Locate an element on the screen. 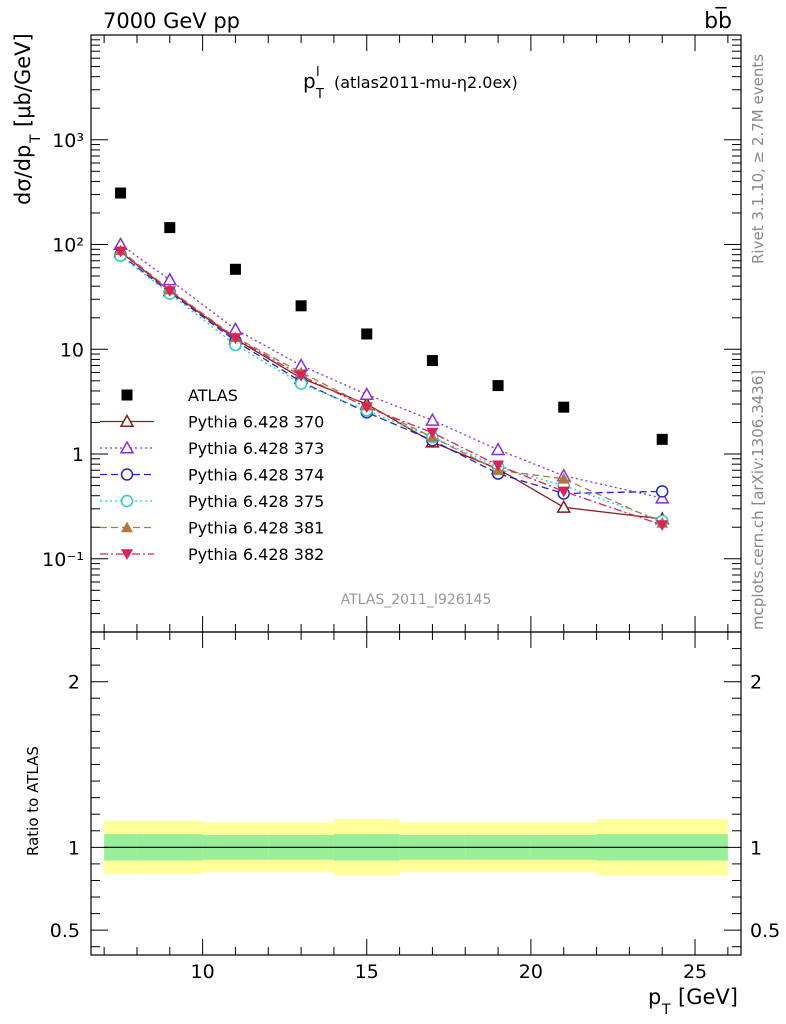  legend-label: Pythia 6.428 382 is located at coordinates (256, 554).